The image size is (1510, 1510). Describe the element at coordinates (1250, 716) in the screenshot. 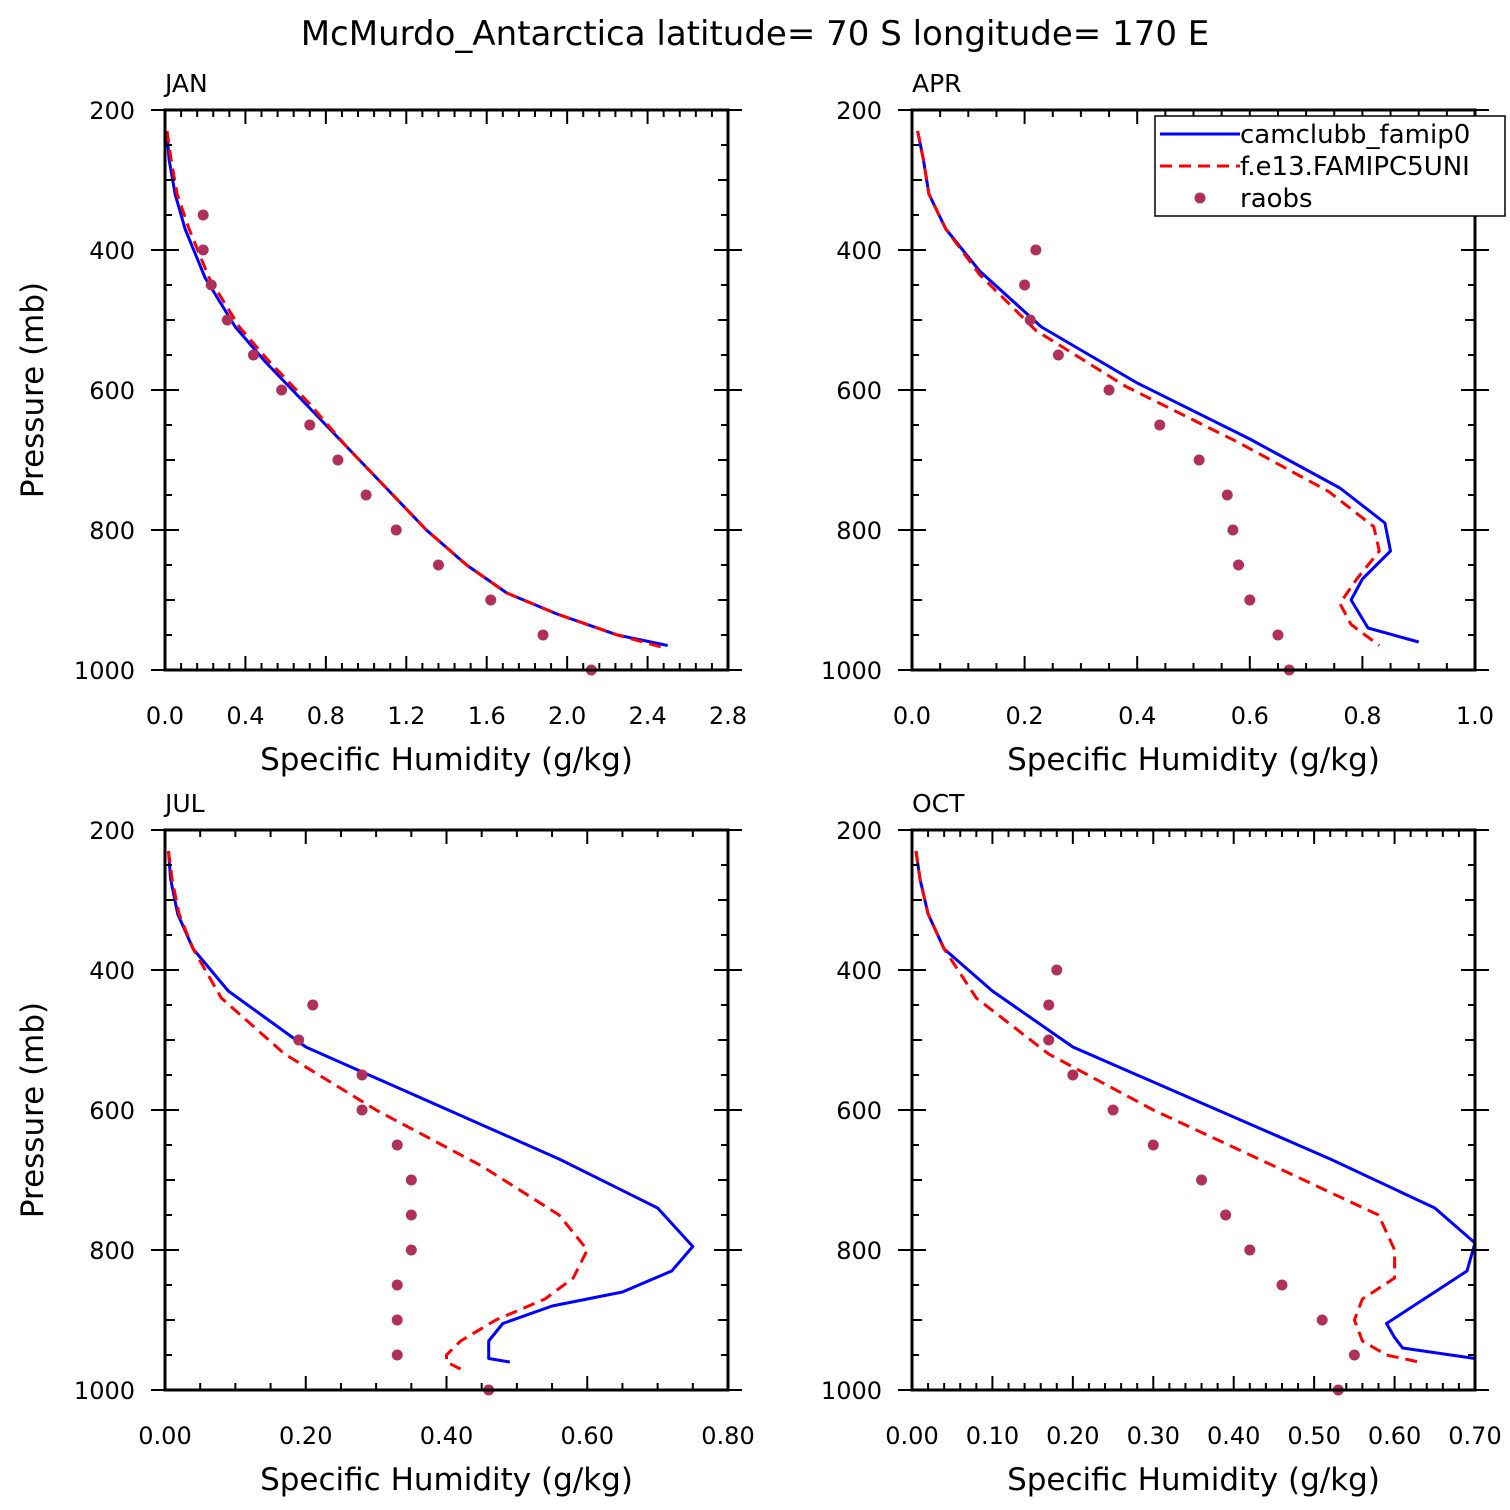

I see `x-tick-label: 0.6` at that location.